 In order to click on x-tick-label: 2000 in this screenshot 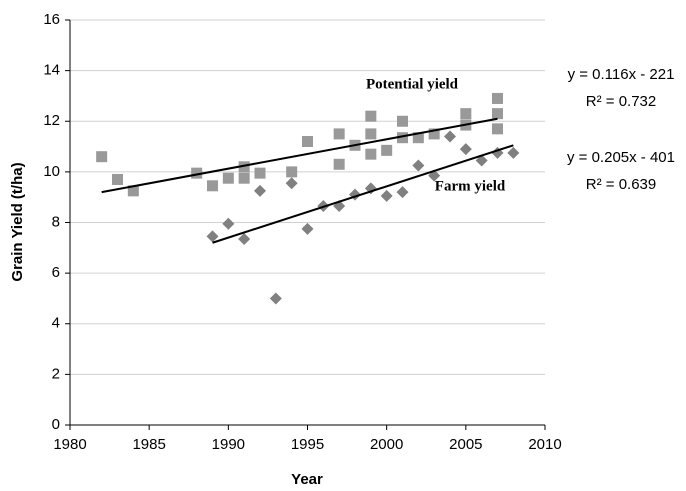, I will do `click(386, 444)`.